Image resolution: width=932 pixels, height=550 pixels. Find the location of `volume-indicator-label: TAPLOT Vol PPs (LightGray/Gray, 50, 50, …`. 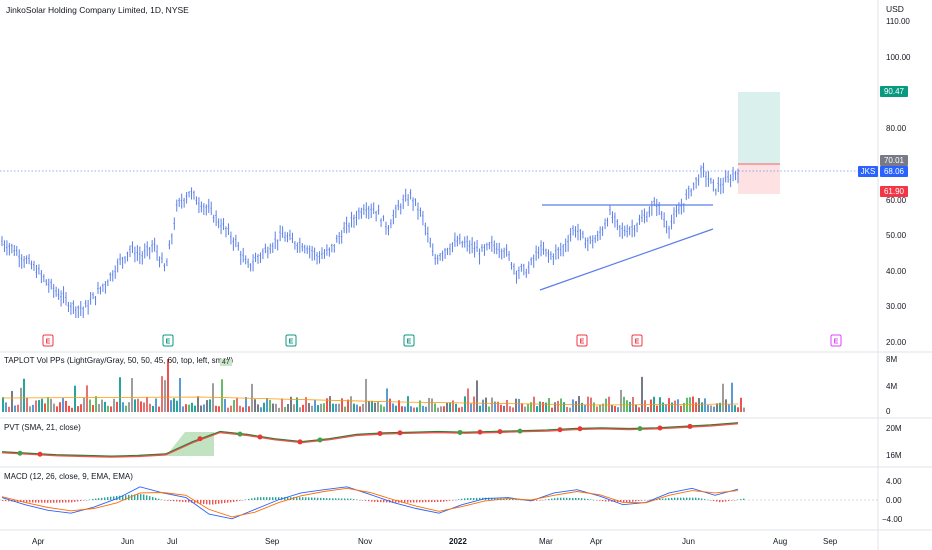

volume-indicator-label: TAPLOT Vol PPs (LightGray/Gray, 50, 50, … is located at coordinates (118, 360).